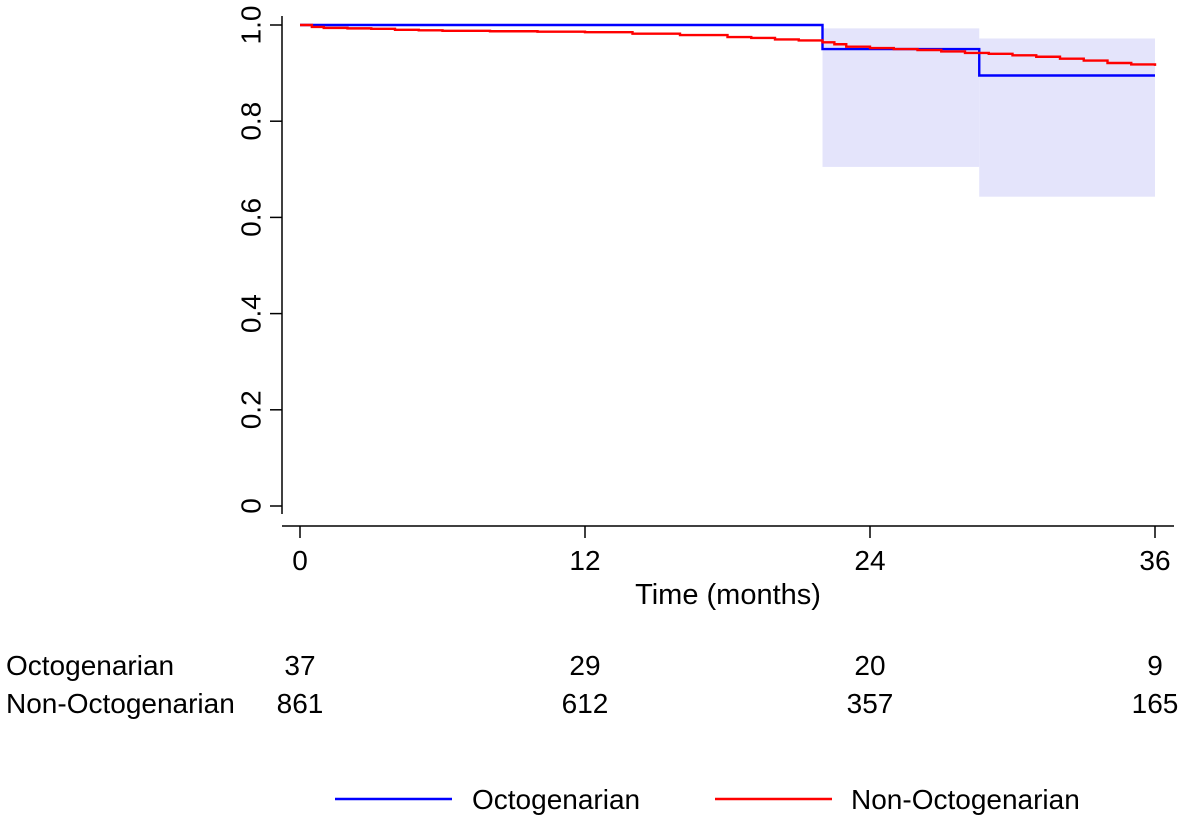 The image size is (1181, 822). What do you see at coordinates (300, 560) in the screenshot?
I see `x-tick-label: 0` at bounding box center [300, 560].